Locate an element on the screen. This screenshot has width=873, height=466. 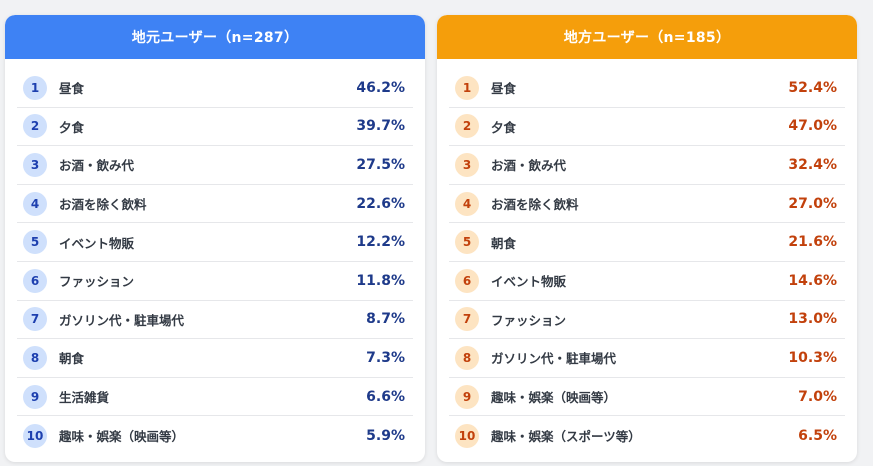
percent-value: 27.0% is located at coordinates (812, 203).